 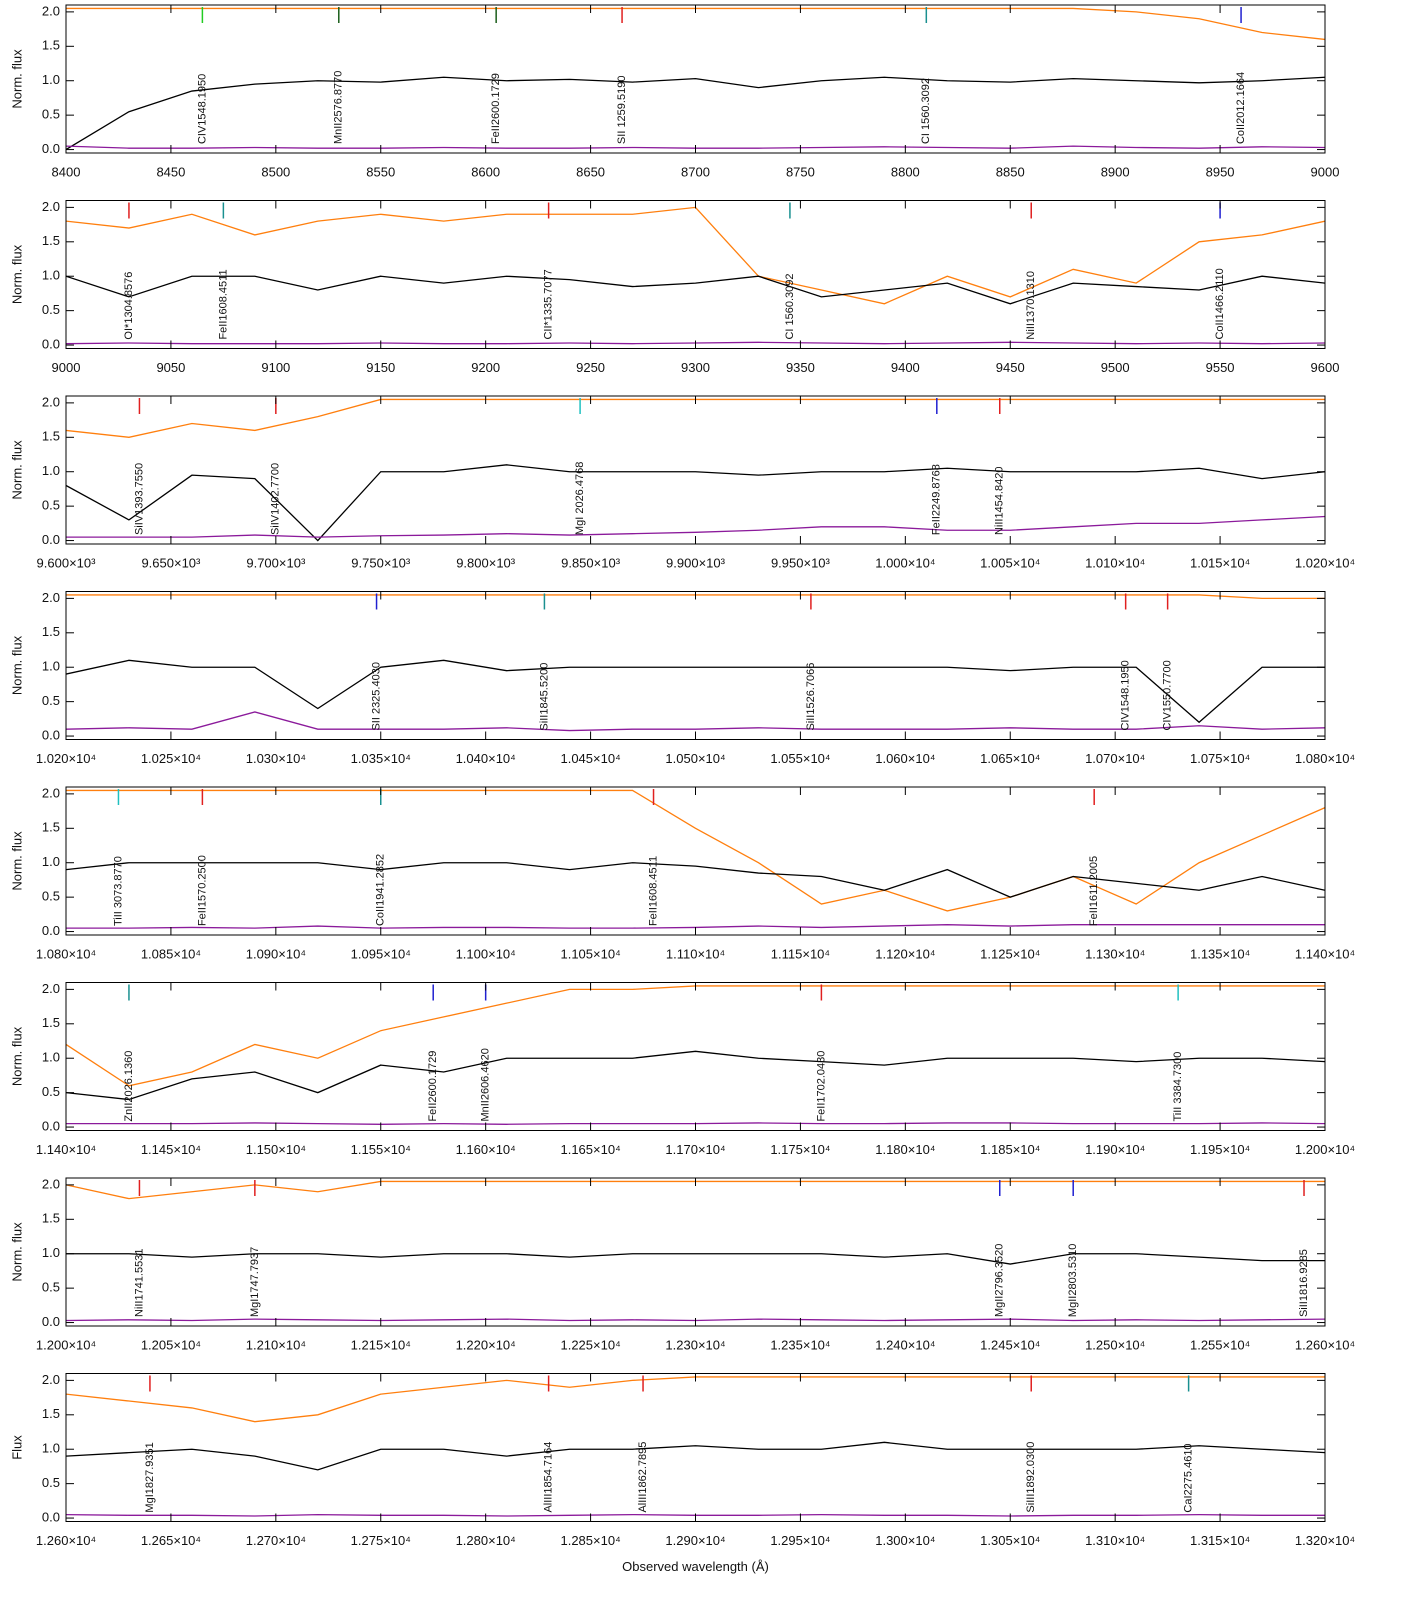 What do you see at coordinates (139, 1283) in the screenshot?
I see `line-label: NiII1741.5531` at bounding box center [139, 1283].